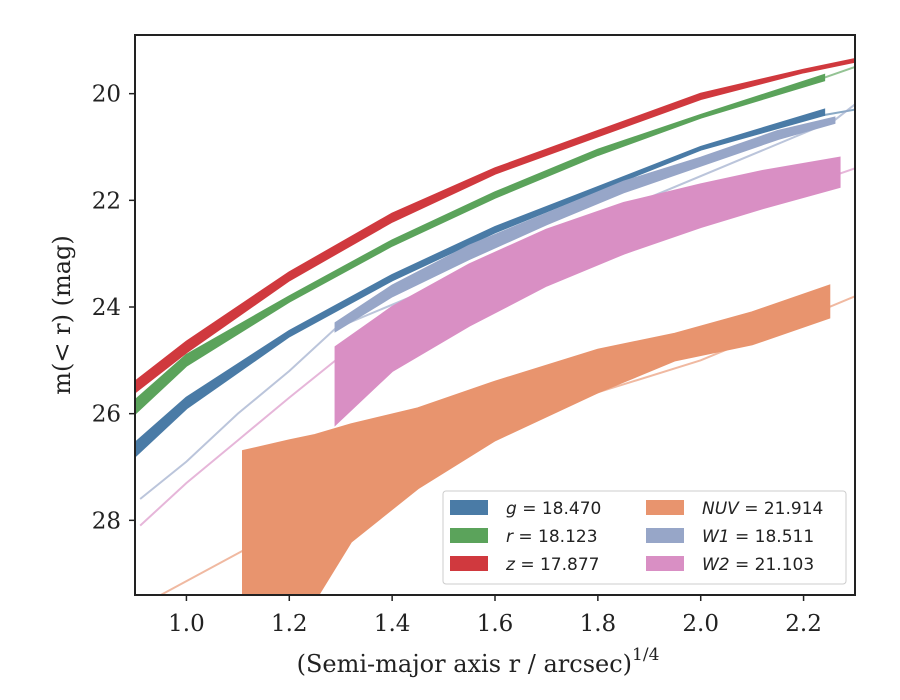 This screenshot has height=700, width=900. Describe the element at coordinates (758, 565) in the screenshot. I see `legend-label-w2: W2 = 21.103` at that location.